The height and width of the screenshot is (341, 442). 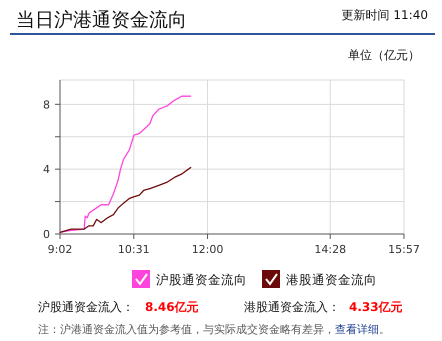 I want to click on text: 查看详细, so click(x=357, y=329).